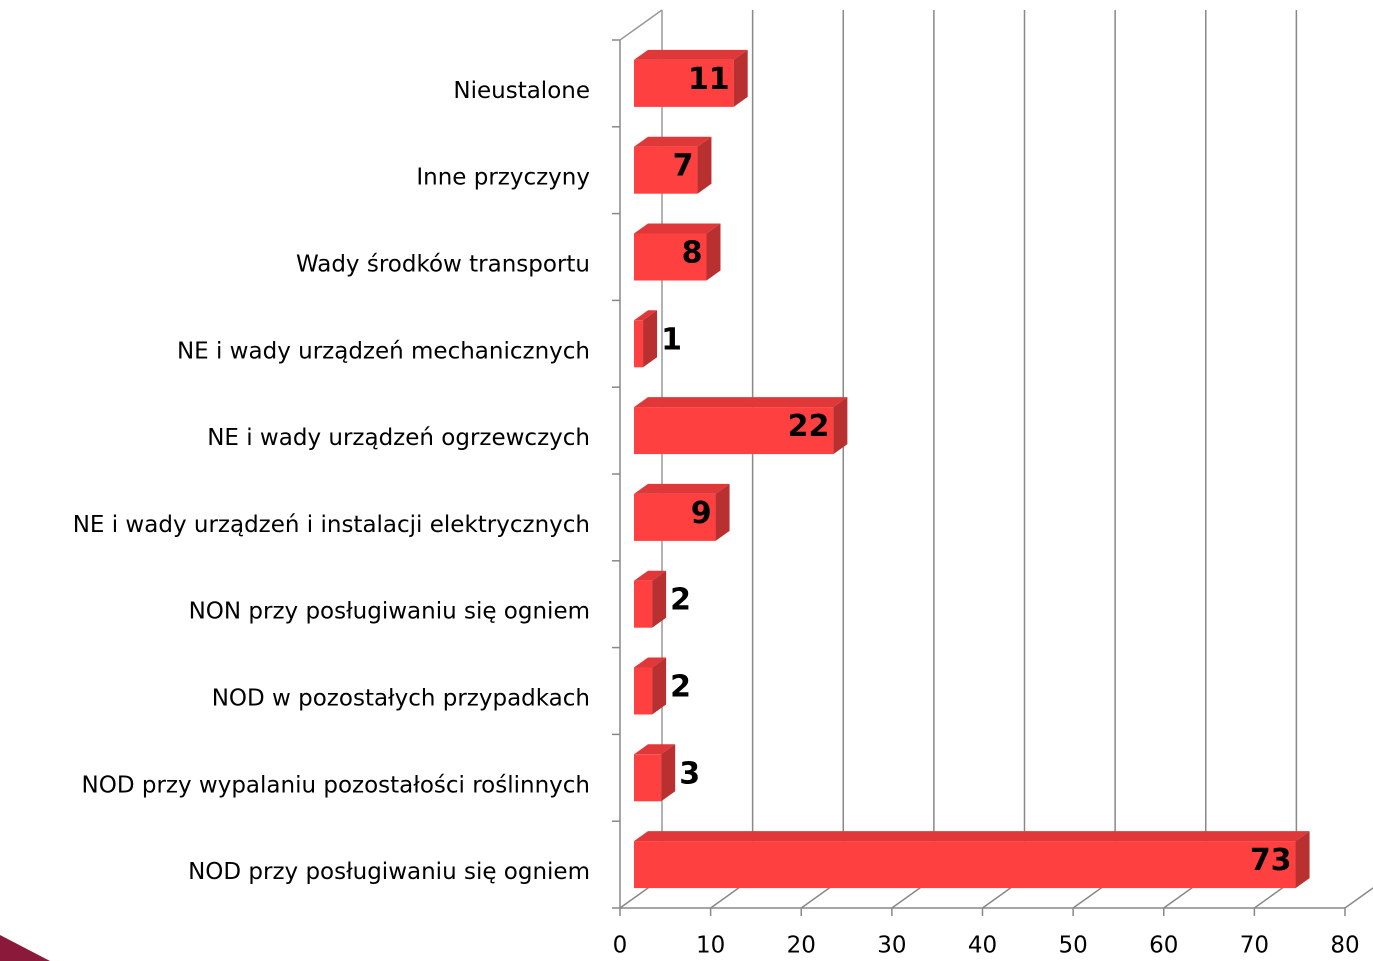 This screenshot has height=961, width=1373. What do you see at coordinates (25, 948) in the screenshot?
I see `decoration` at bounding box center [25, 948].